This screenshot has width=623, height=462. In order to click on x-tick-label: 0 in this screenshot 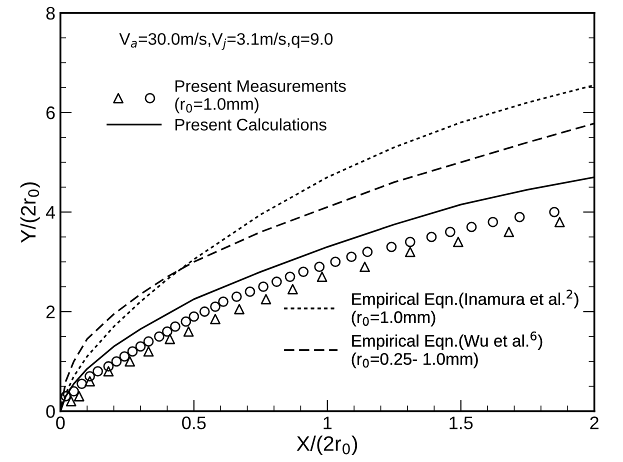, I will do `click(60, 423)`.